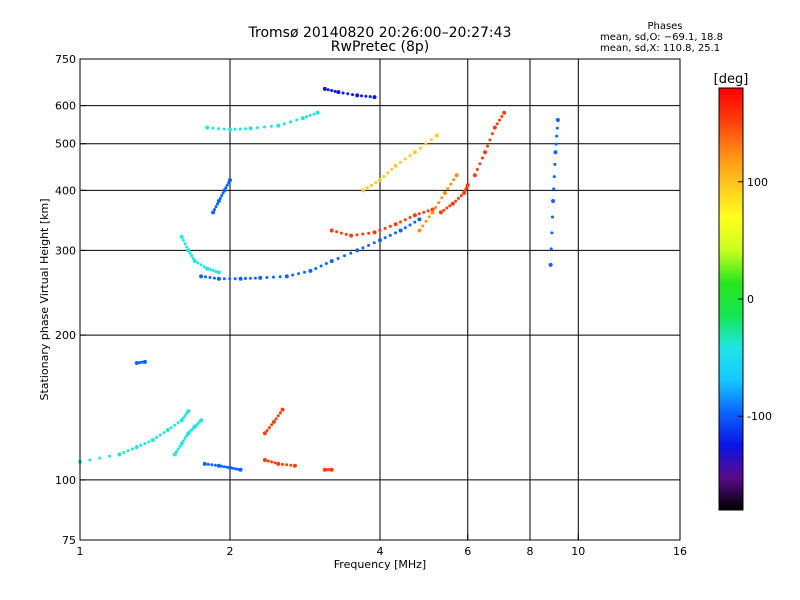 The height and width of the screenshot is (600, 800). I want to click on chart-subtitle: RwPretec (8p), so click(380, 47).